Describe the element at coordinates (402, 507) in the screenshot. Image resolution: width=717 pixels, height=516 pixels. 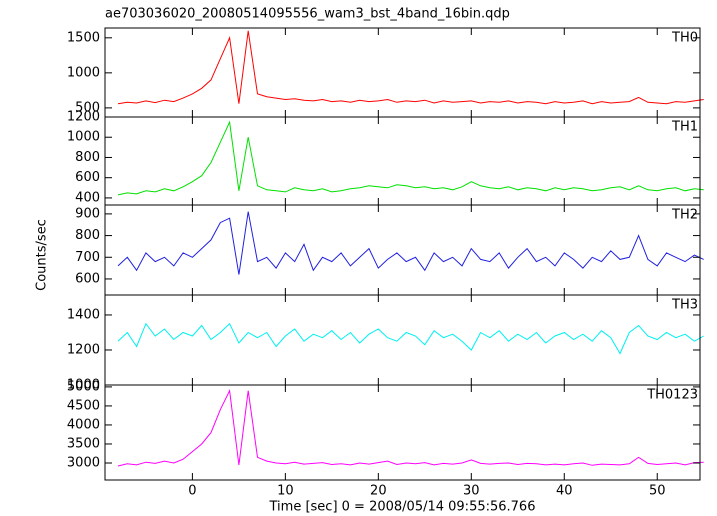
I see `x-axis-label: Time [sec] 0 = 2008/05/14 09:55:56.766` at that location.